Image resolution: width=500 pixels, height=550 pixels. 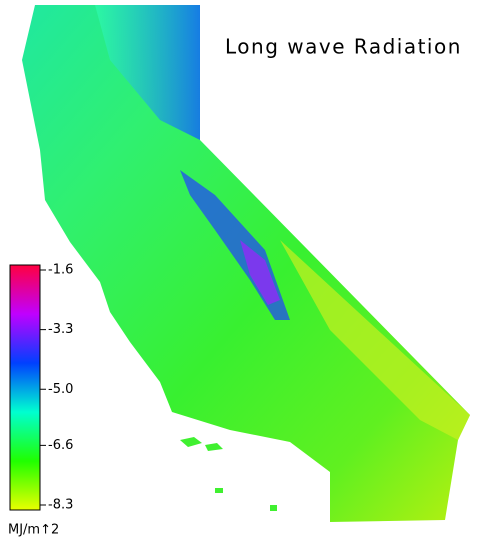 I want to click on colorbar-tick-label: -8.3, so click(x=60, y=505).